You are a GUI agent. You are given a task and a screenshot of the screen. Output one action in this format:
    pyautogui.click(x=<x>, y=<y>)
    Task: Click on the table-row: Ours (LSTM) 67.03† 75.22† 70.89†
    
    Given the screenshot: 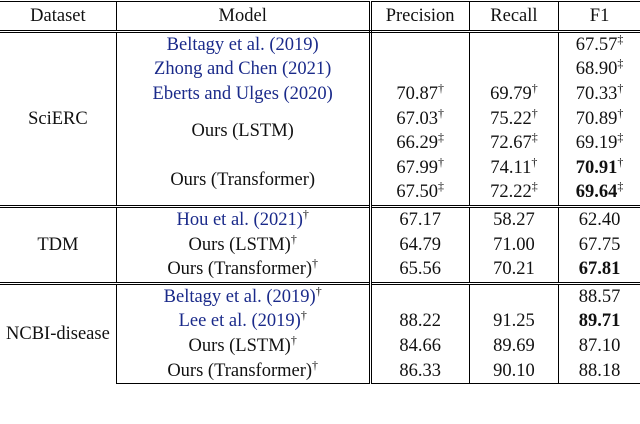 What is the action you would take?
    pyautogui.click(x=320, y=130)
    